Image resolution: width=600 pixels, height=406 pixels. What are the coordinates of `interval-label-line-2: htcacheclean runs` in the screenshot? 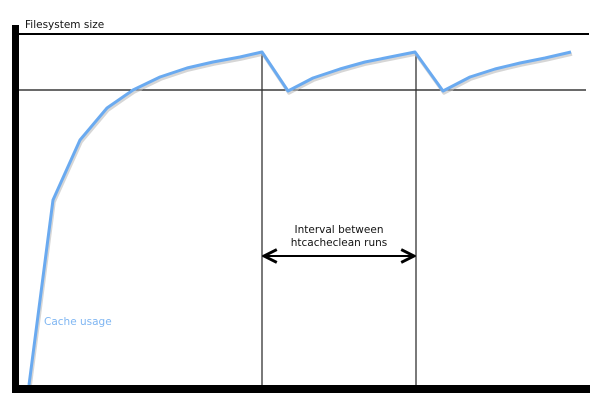 It's located at (339, 243).